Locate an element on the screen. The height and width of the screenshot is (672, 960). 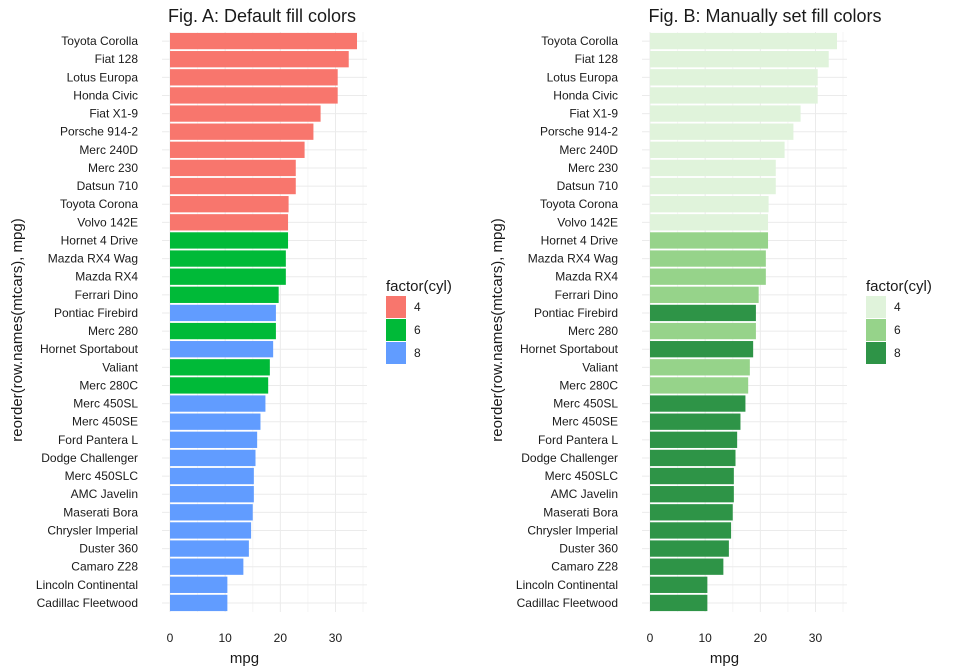
category-label: Maserati Bora is located at coordinates (580, 512).